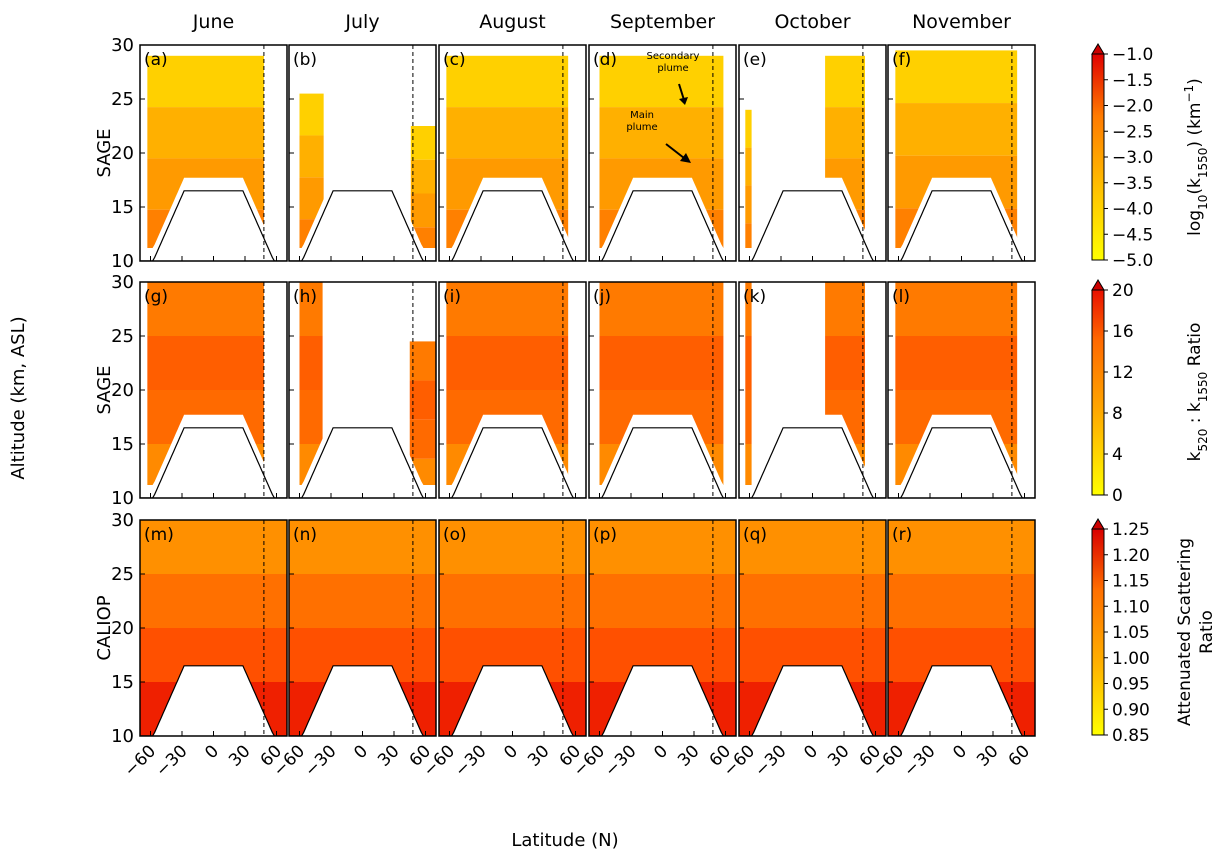 The width and height of the screenshot is (1223, 852). I want to click on panel-p: (p)−60−30 0 30 60, so click(653, 650).